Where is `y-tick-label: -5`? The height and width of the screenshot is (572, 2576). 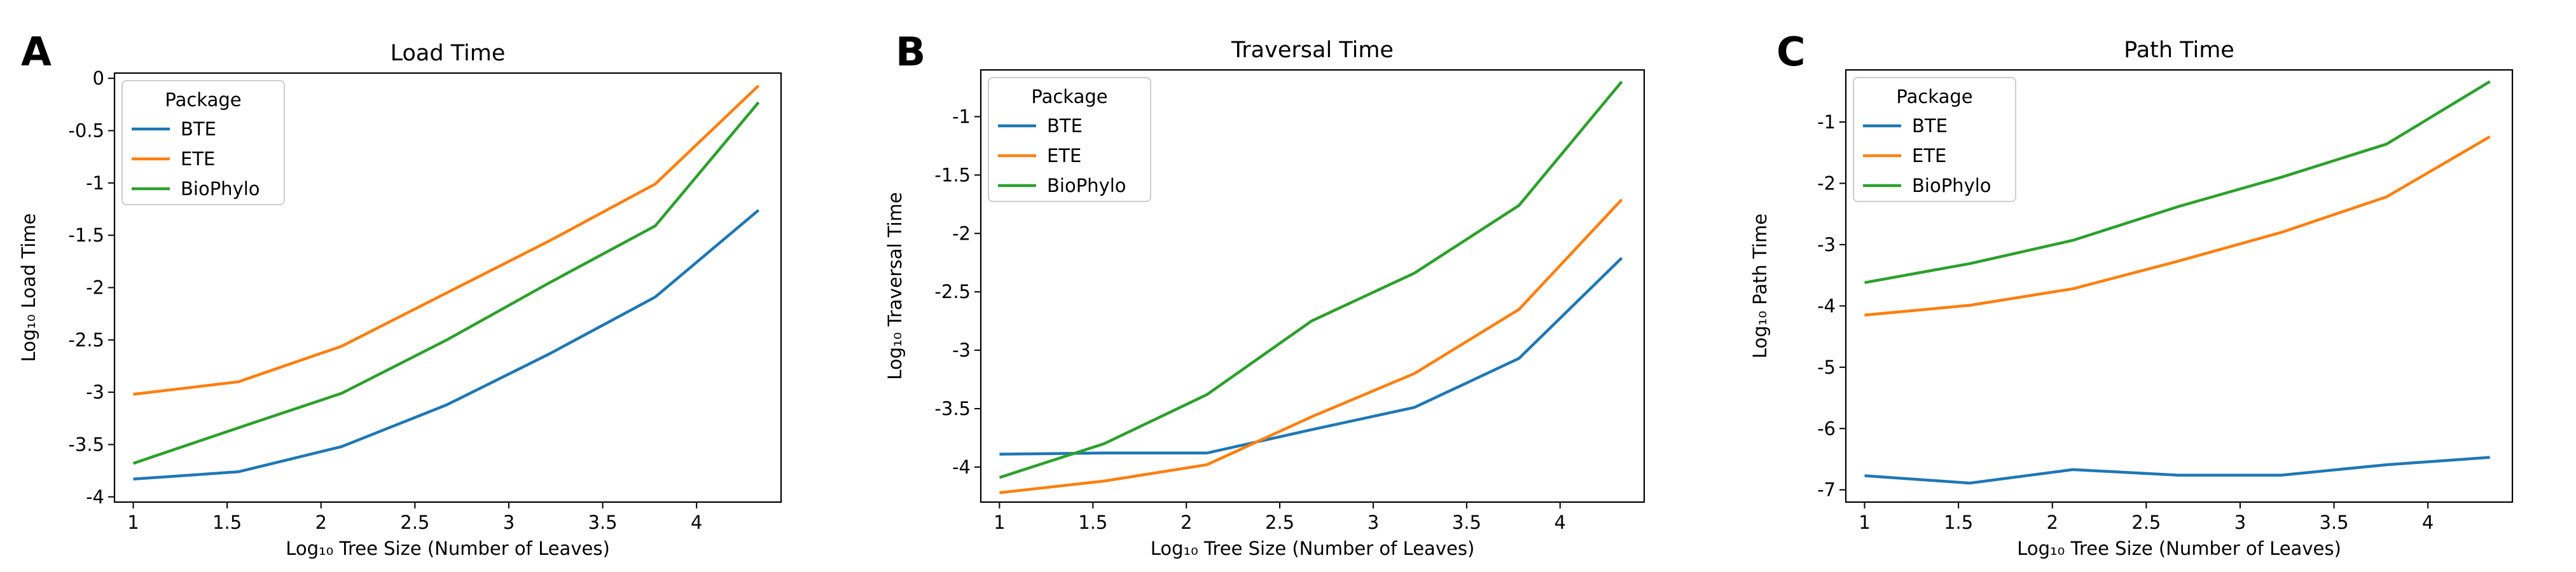
y-tick-label: -5 is located at coordinates (1826, 367).